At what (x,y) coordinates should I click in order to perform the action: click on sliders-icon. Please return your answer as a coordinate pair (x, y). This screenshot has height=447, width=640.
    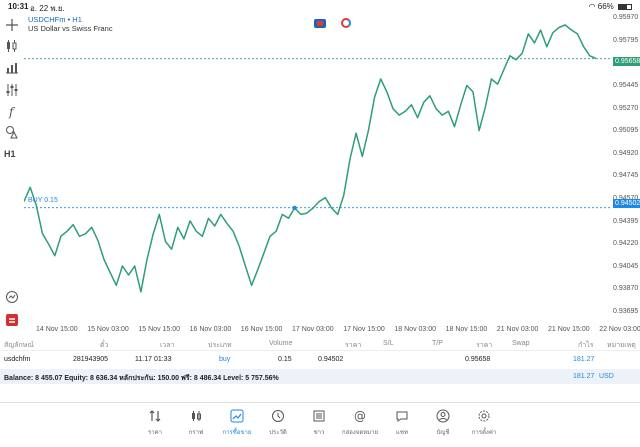
    Looking at the image, I should click on (12, 90).